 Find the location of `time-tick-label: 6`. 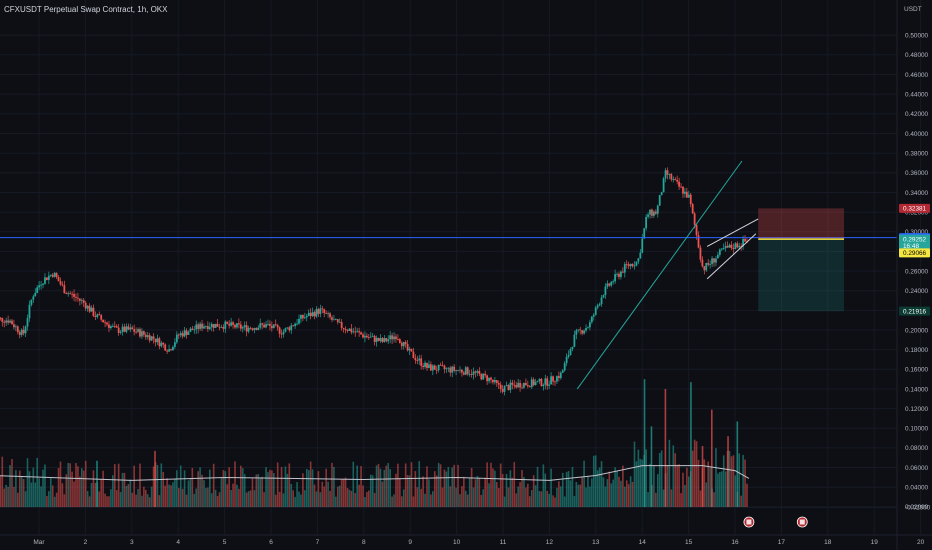

time-tick-label: 6 is located at coordinates (271, 542).